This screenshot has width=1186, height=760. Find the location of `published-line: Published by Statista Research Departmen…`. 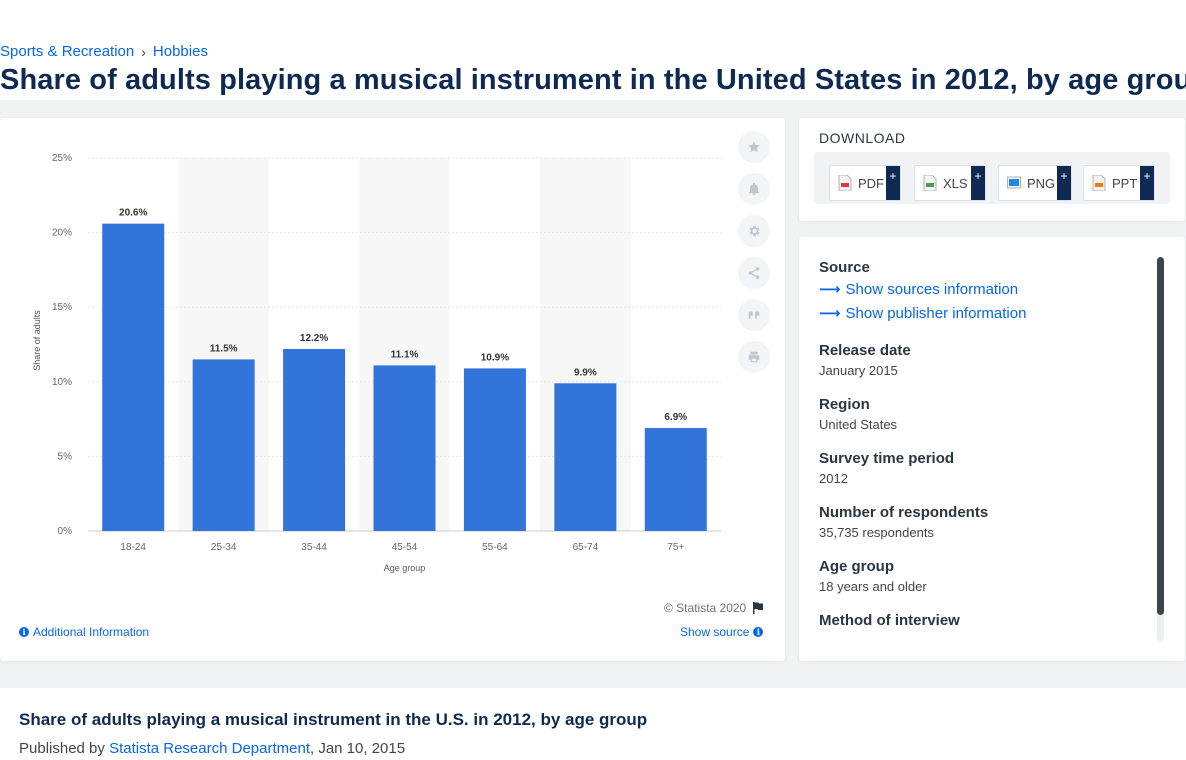

published-line: Published by Statista Research Departmen… is located at coordinates (212, 748).